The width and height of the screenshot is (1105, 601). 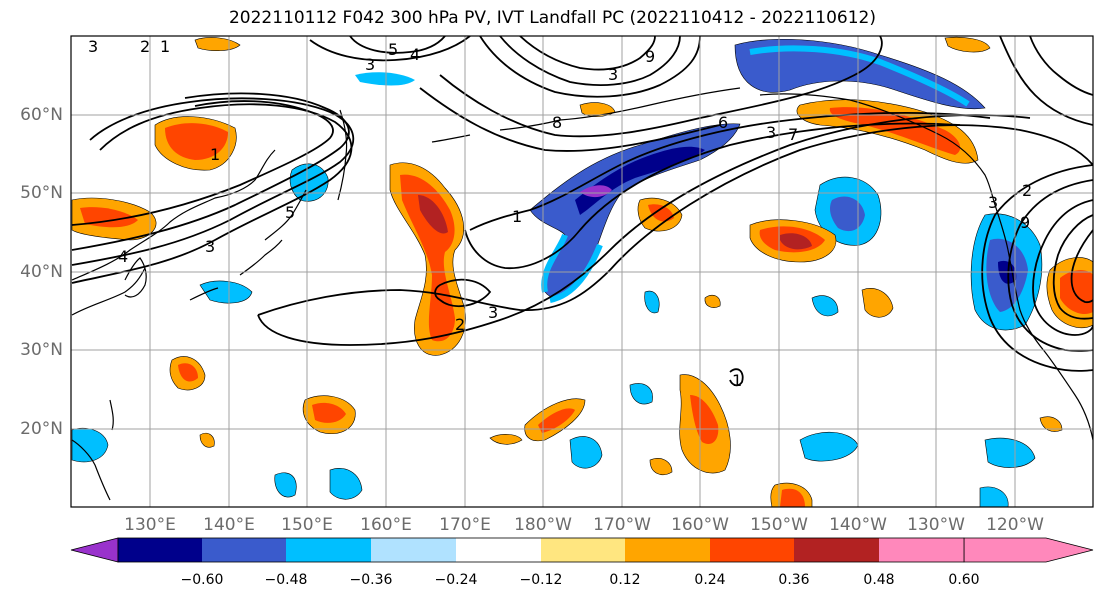 I want to click on pos-hawaii-core, so click(x=704, y=420).